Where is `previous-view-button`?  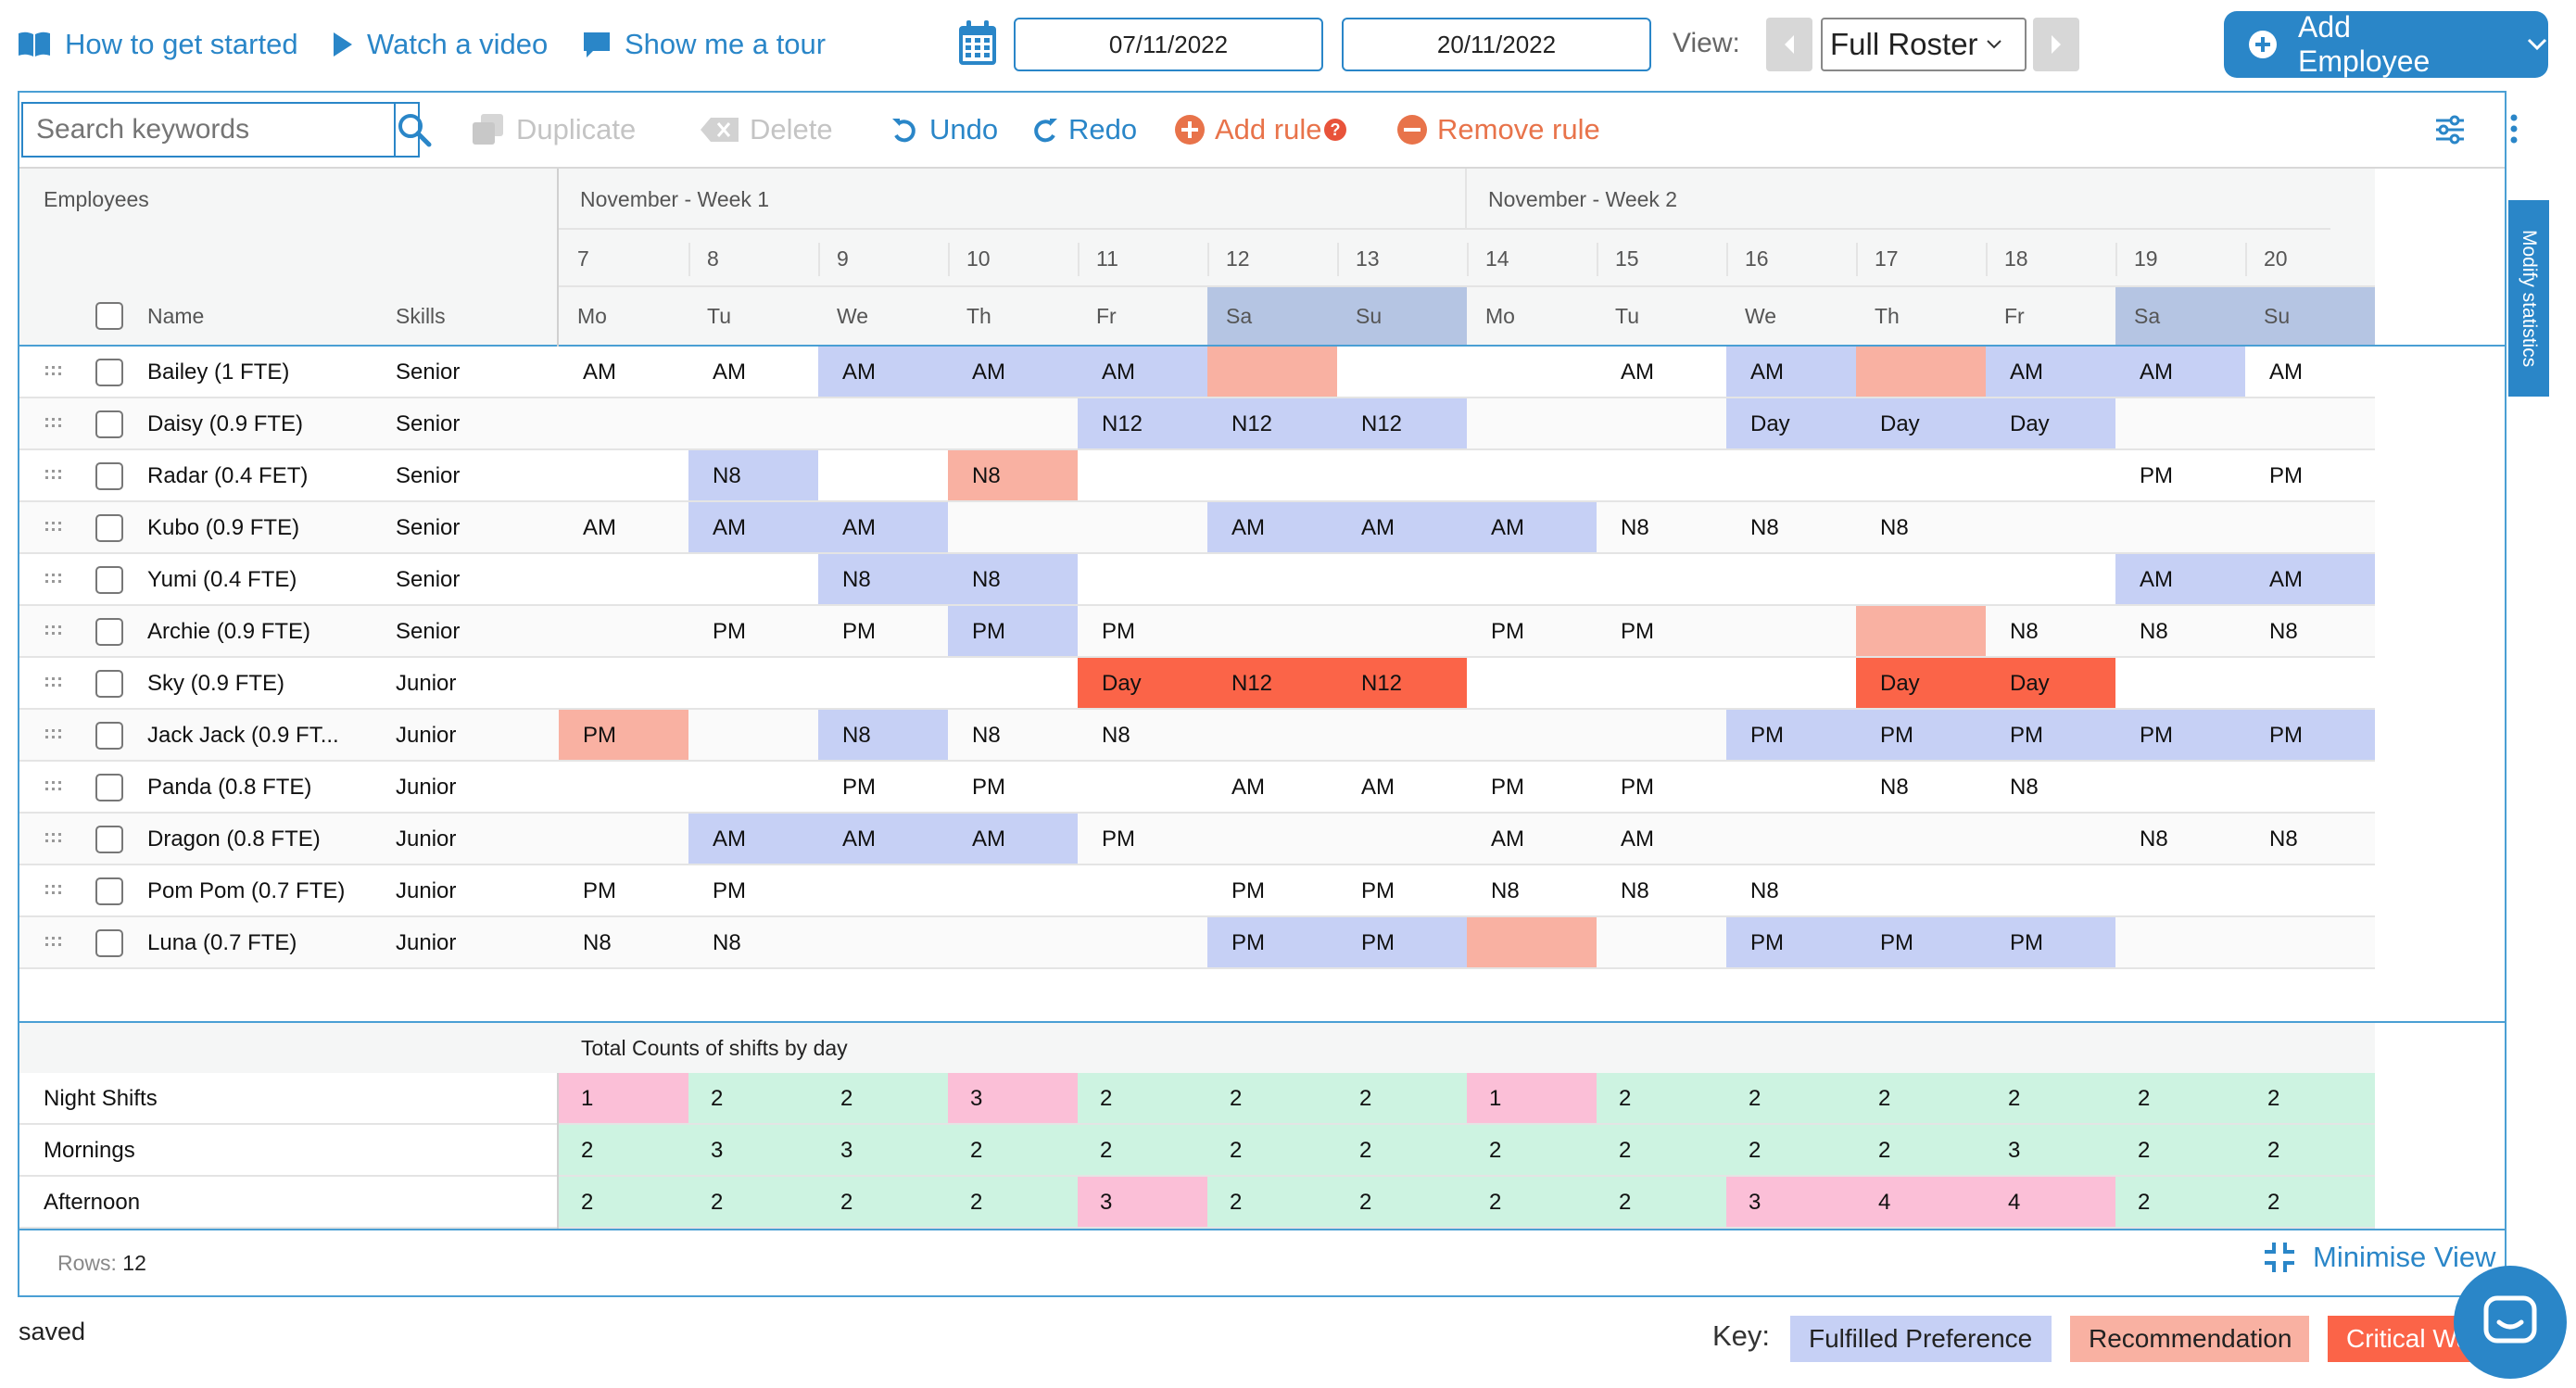
previous-view-button is located at coordinates (1789, 44).